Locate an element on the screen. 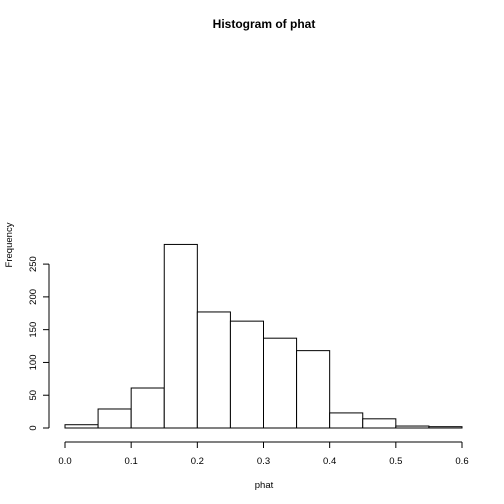  y-tick-label: 0 is located at coordinates (33, 427).